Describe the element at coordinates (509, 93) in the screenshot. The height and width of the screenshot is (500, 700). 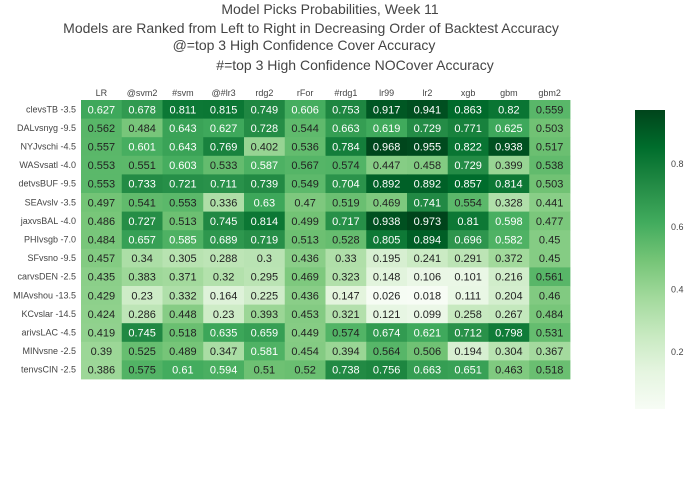
I see `column-label: gbm` at that location.